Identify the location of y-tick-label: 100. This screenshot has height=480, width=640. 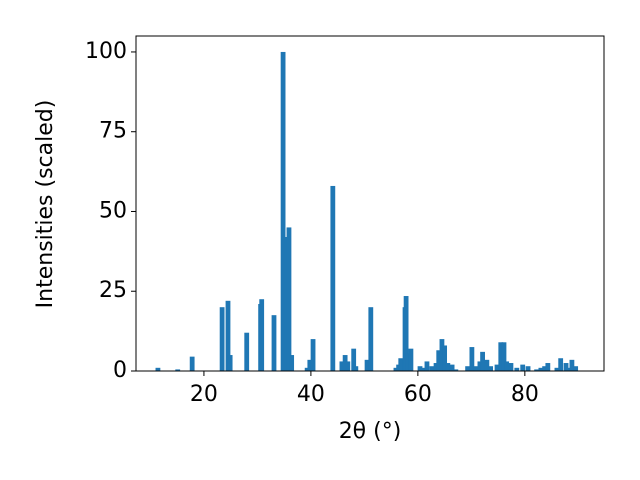
(106, 51).